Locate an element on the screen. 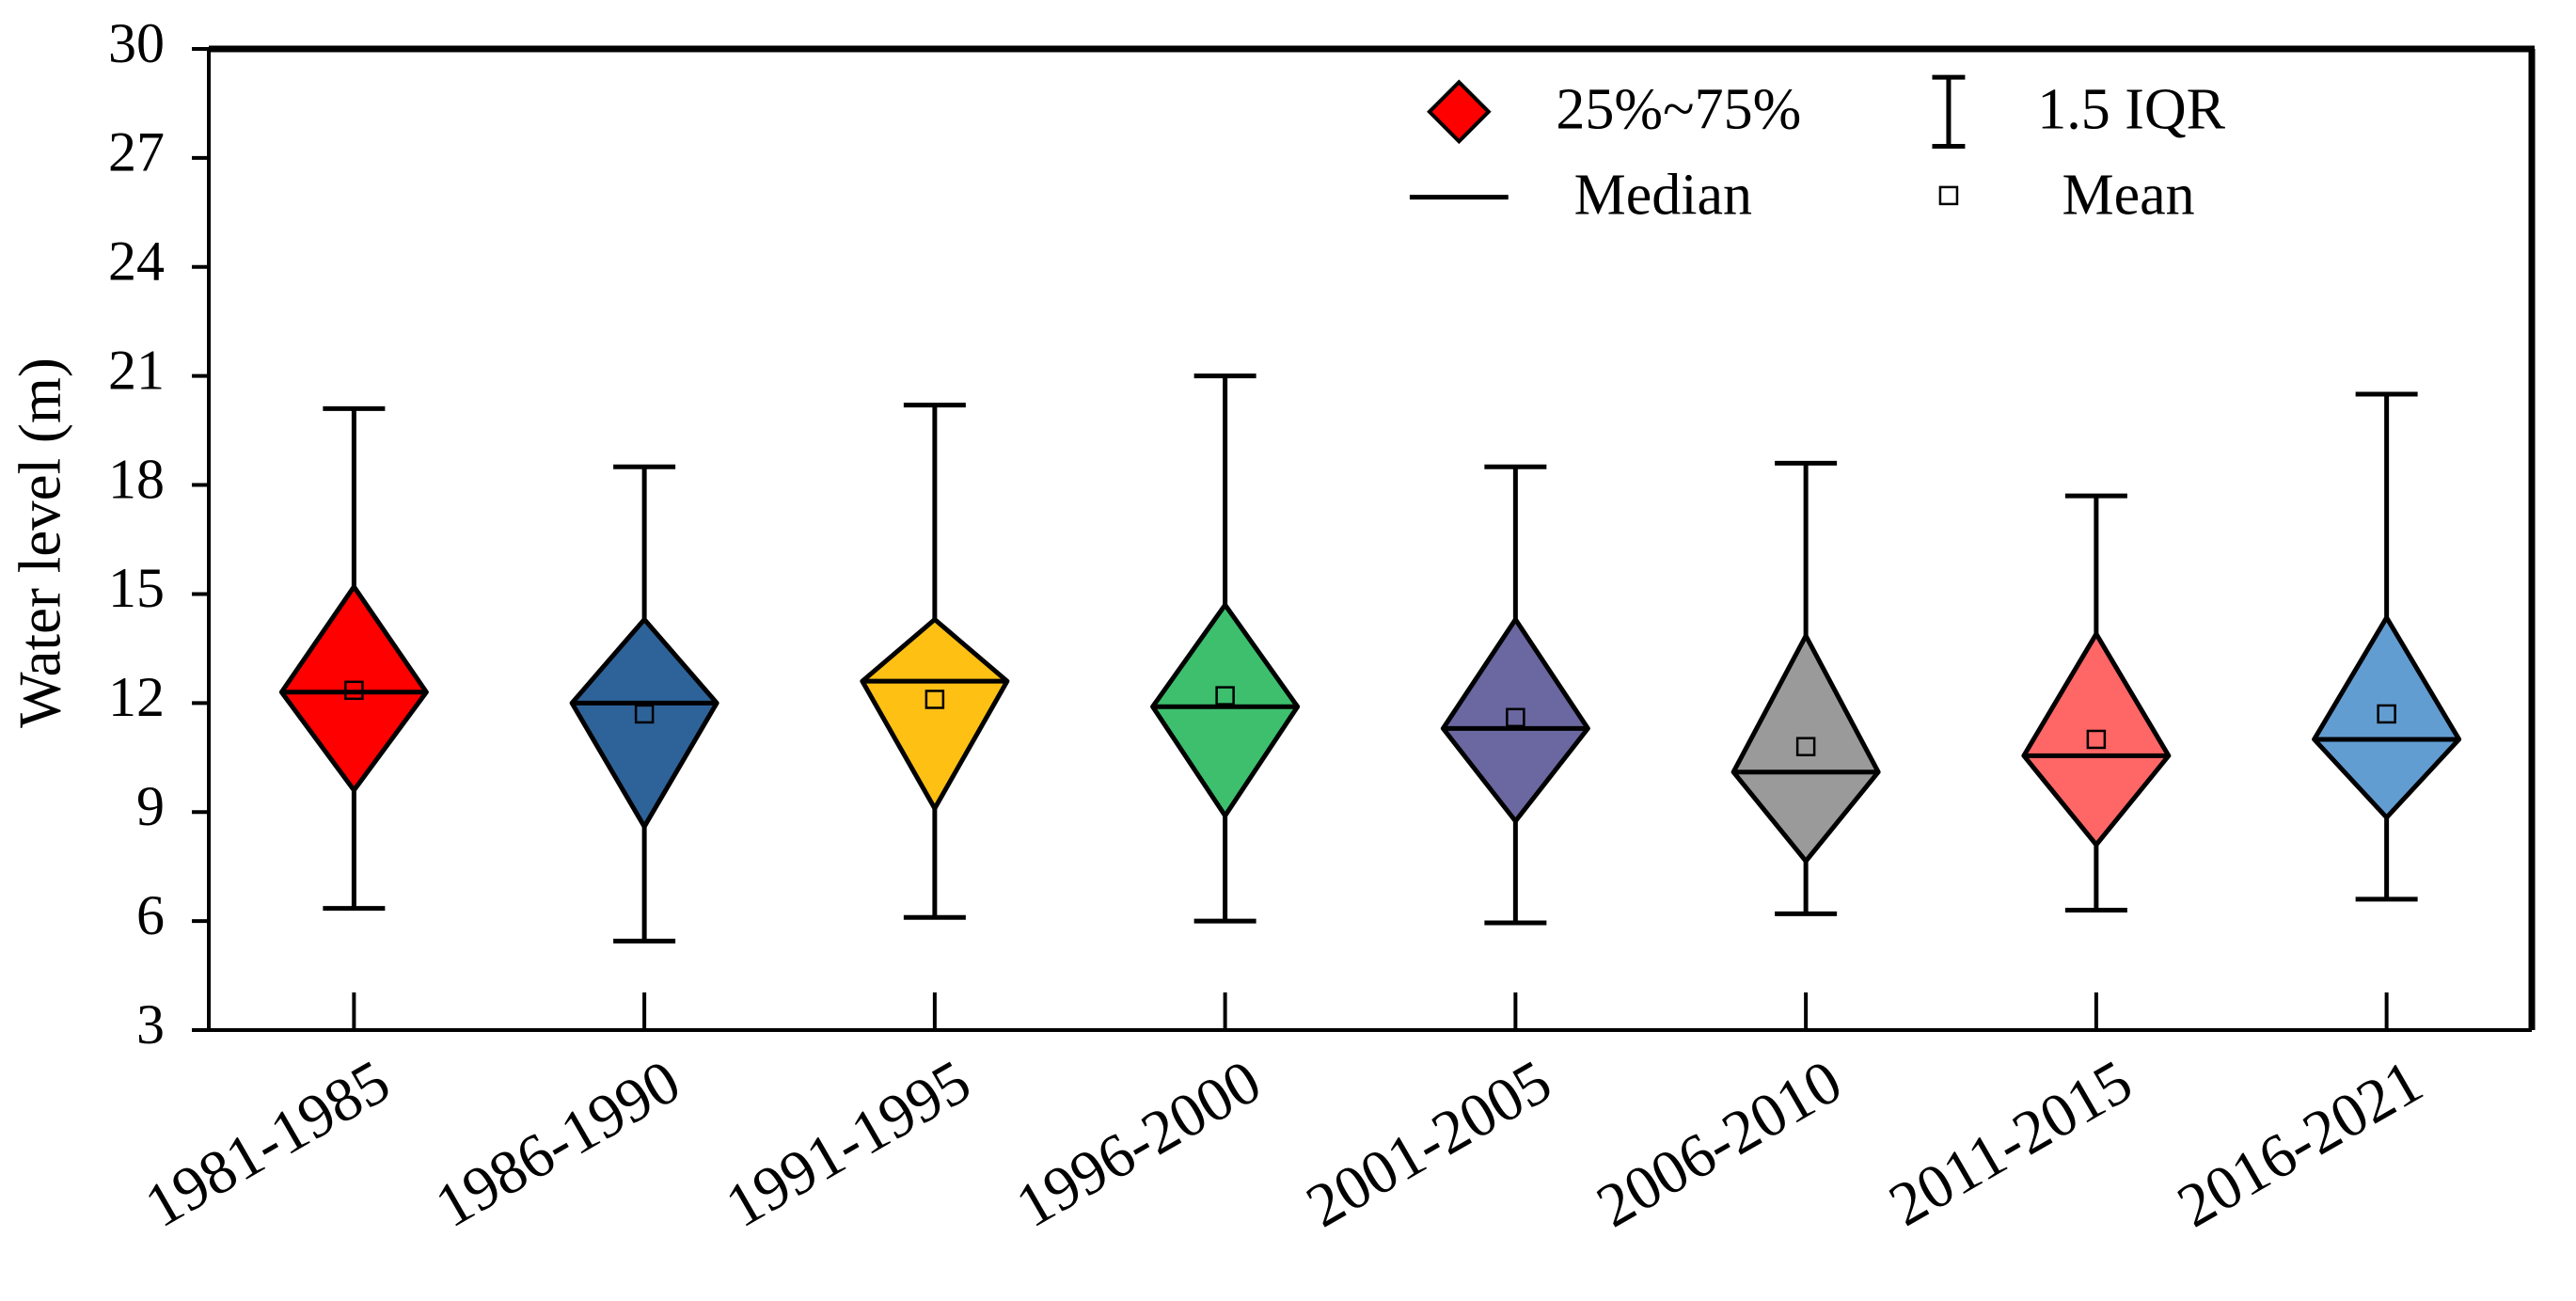  y-tick-label: 18 is located at coordinates (136, 479).